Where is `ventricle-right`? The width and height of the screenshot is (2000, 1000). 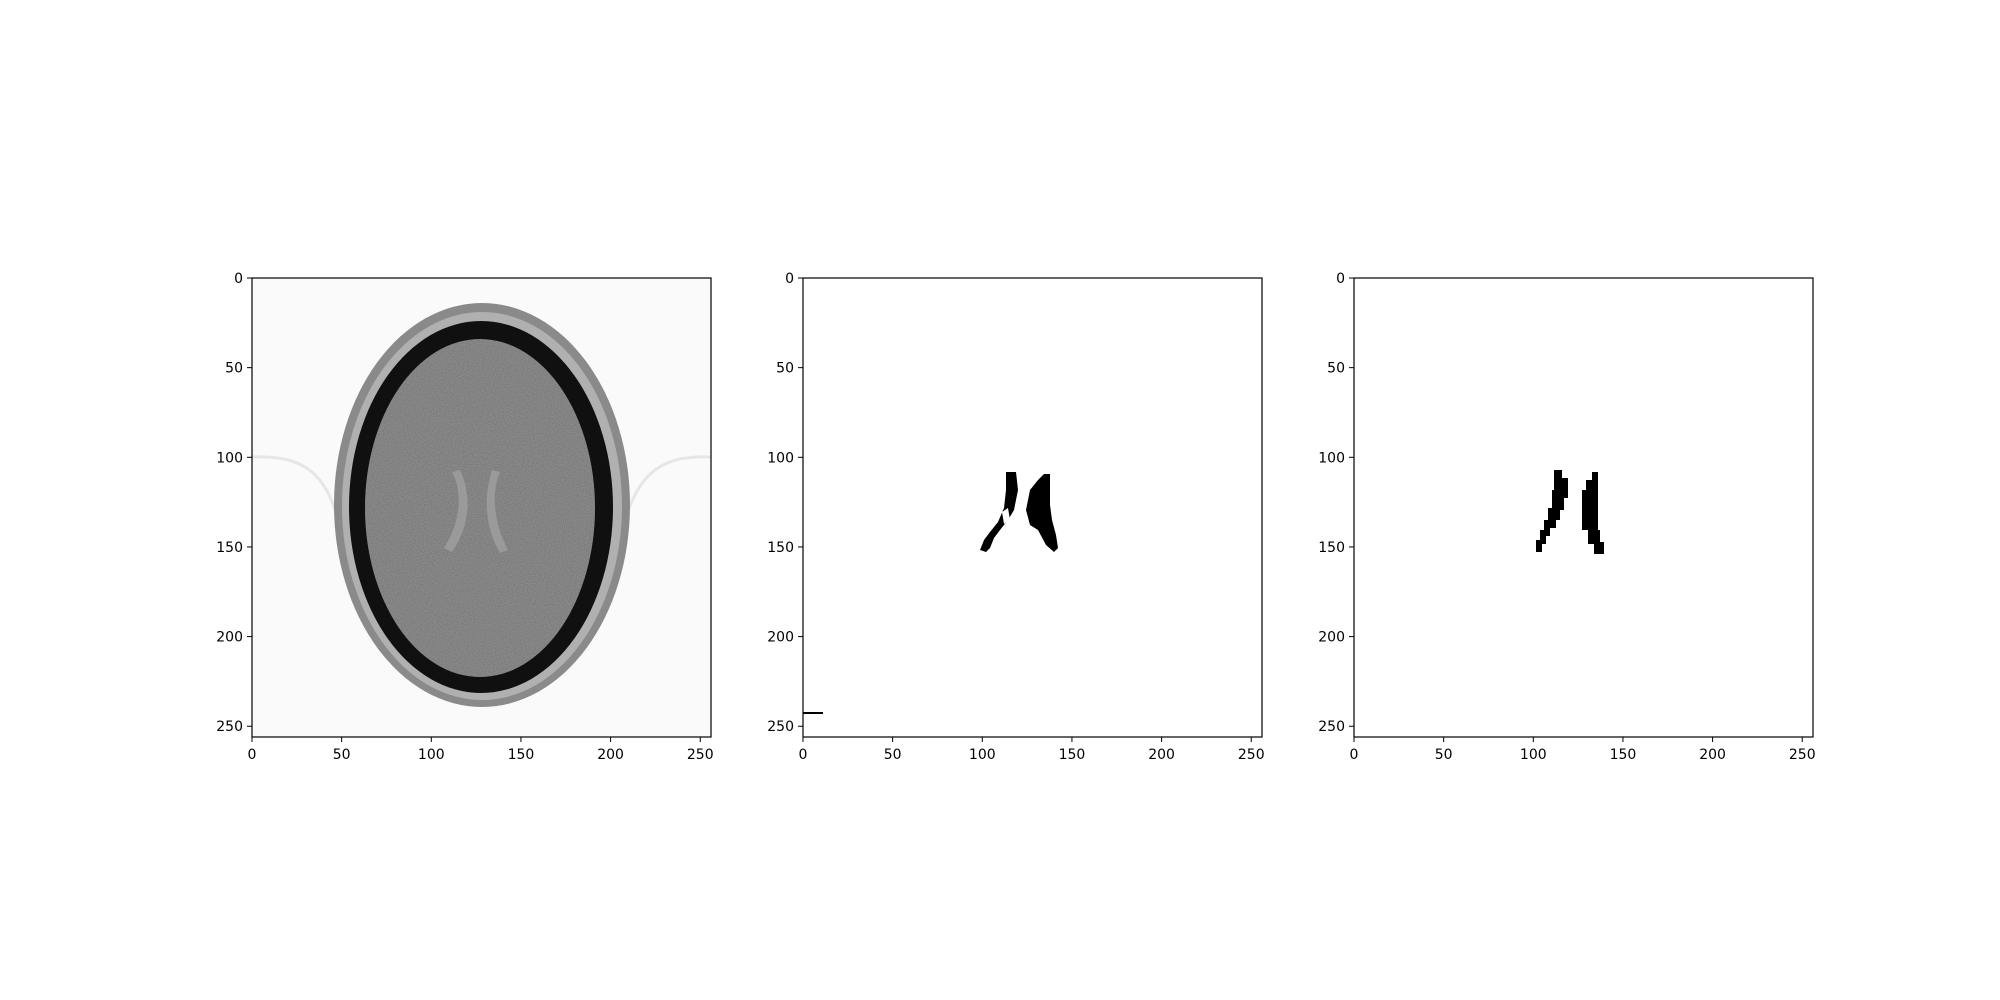 ventricle-right is located at coordinates (497, 511).